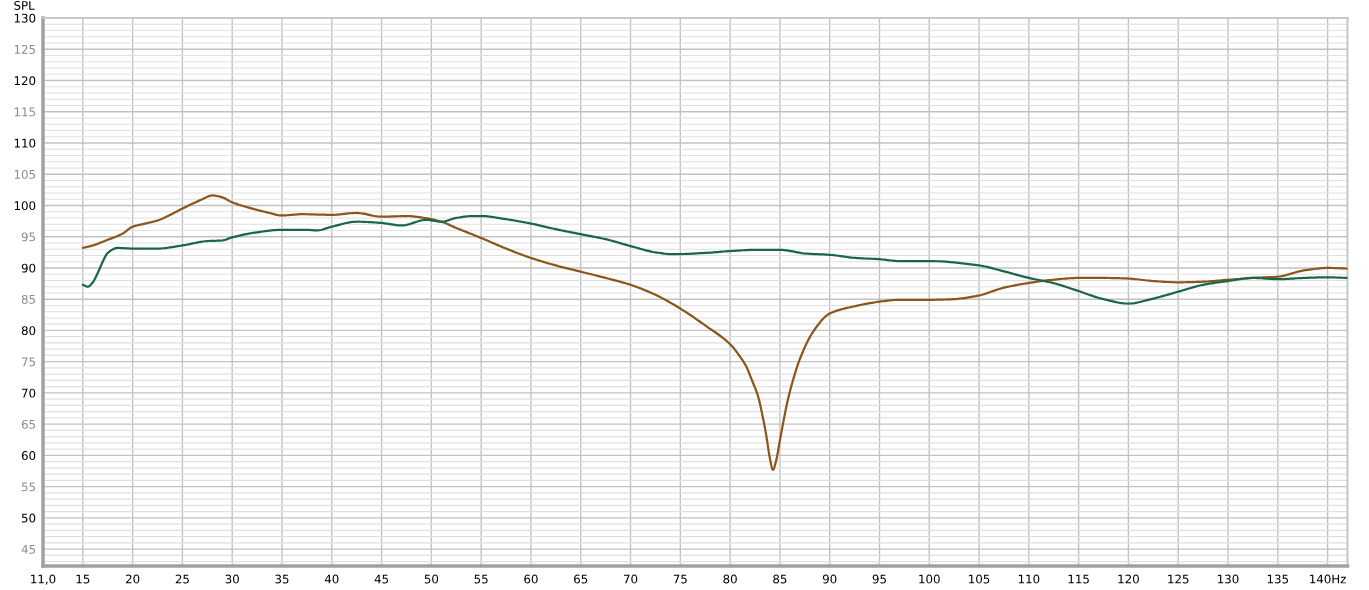  What do you see at coordinates (630, 579) in the screenshot?
I see `x-tick-label: 70` at bounding box center [630, 579].